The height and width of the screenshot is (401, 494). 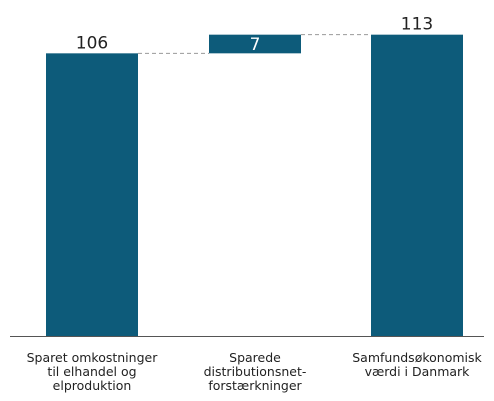 I want to click on category-label-line: distributionsnet-, so click(x=255, y=371).